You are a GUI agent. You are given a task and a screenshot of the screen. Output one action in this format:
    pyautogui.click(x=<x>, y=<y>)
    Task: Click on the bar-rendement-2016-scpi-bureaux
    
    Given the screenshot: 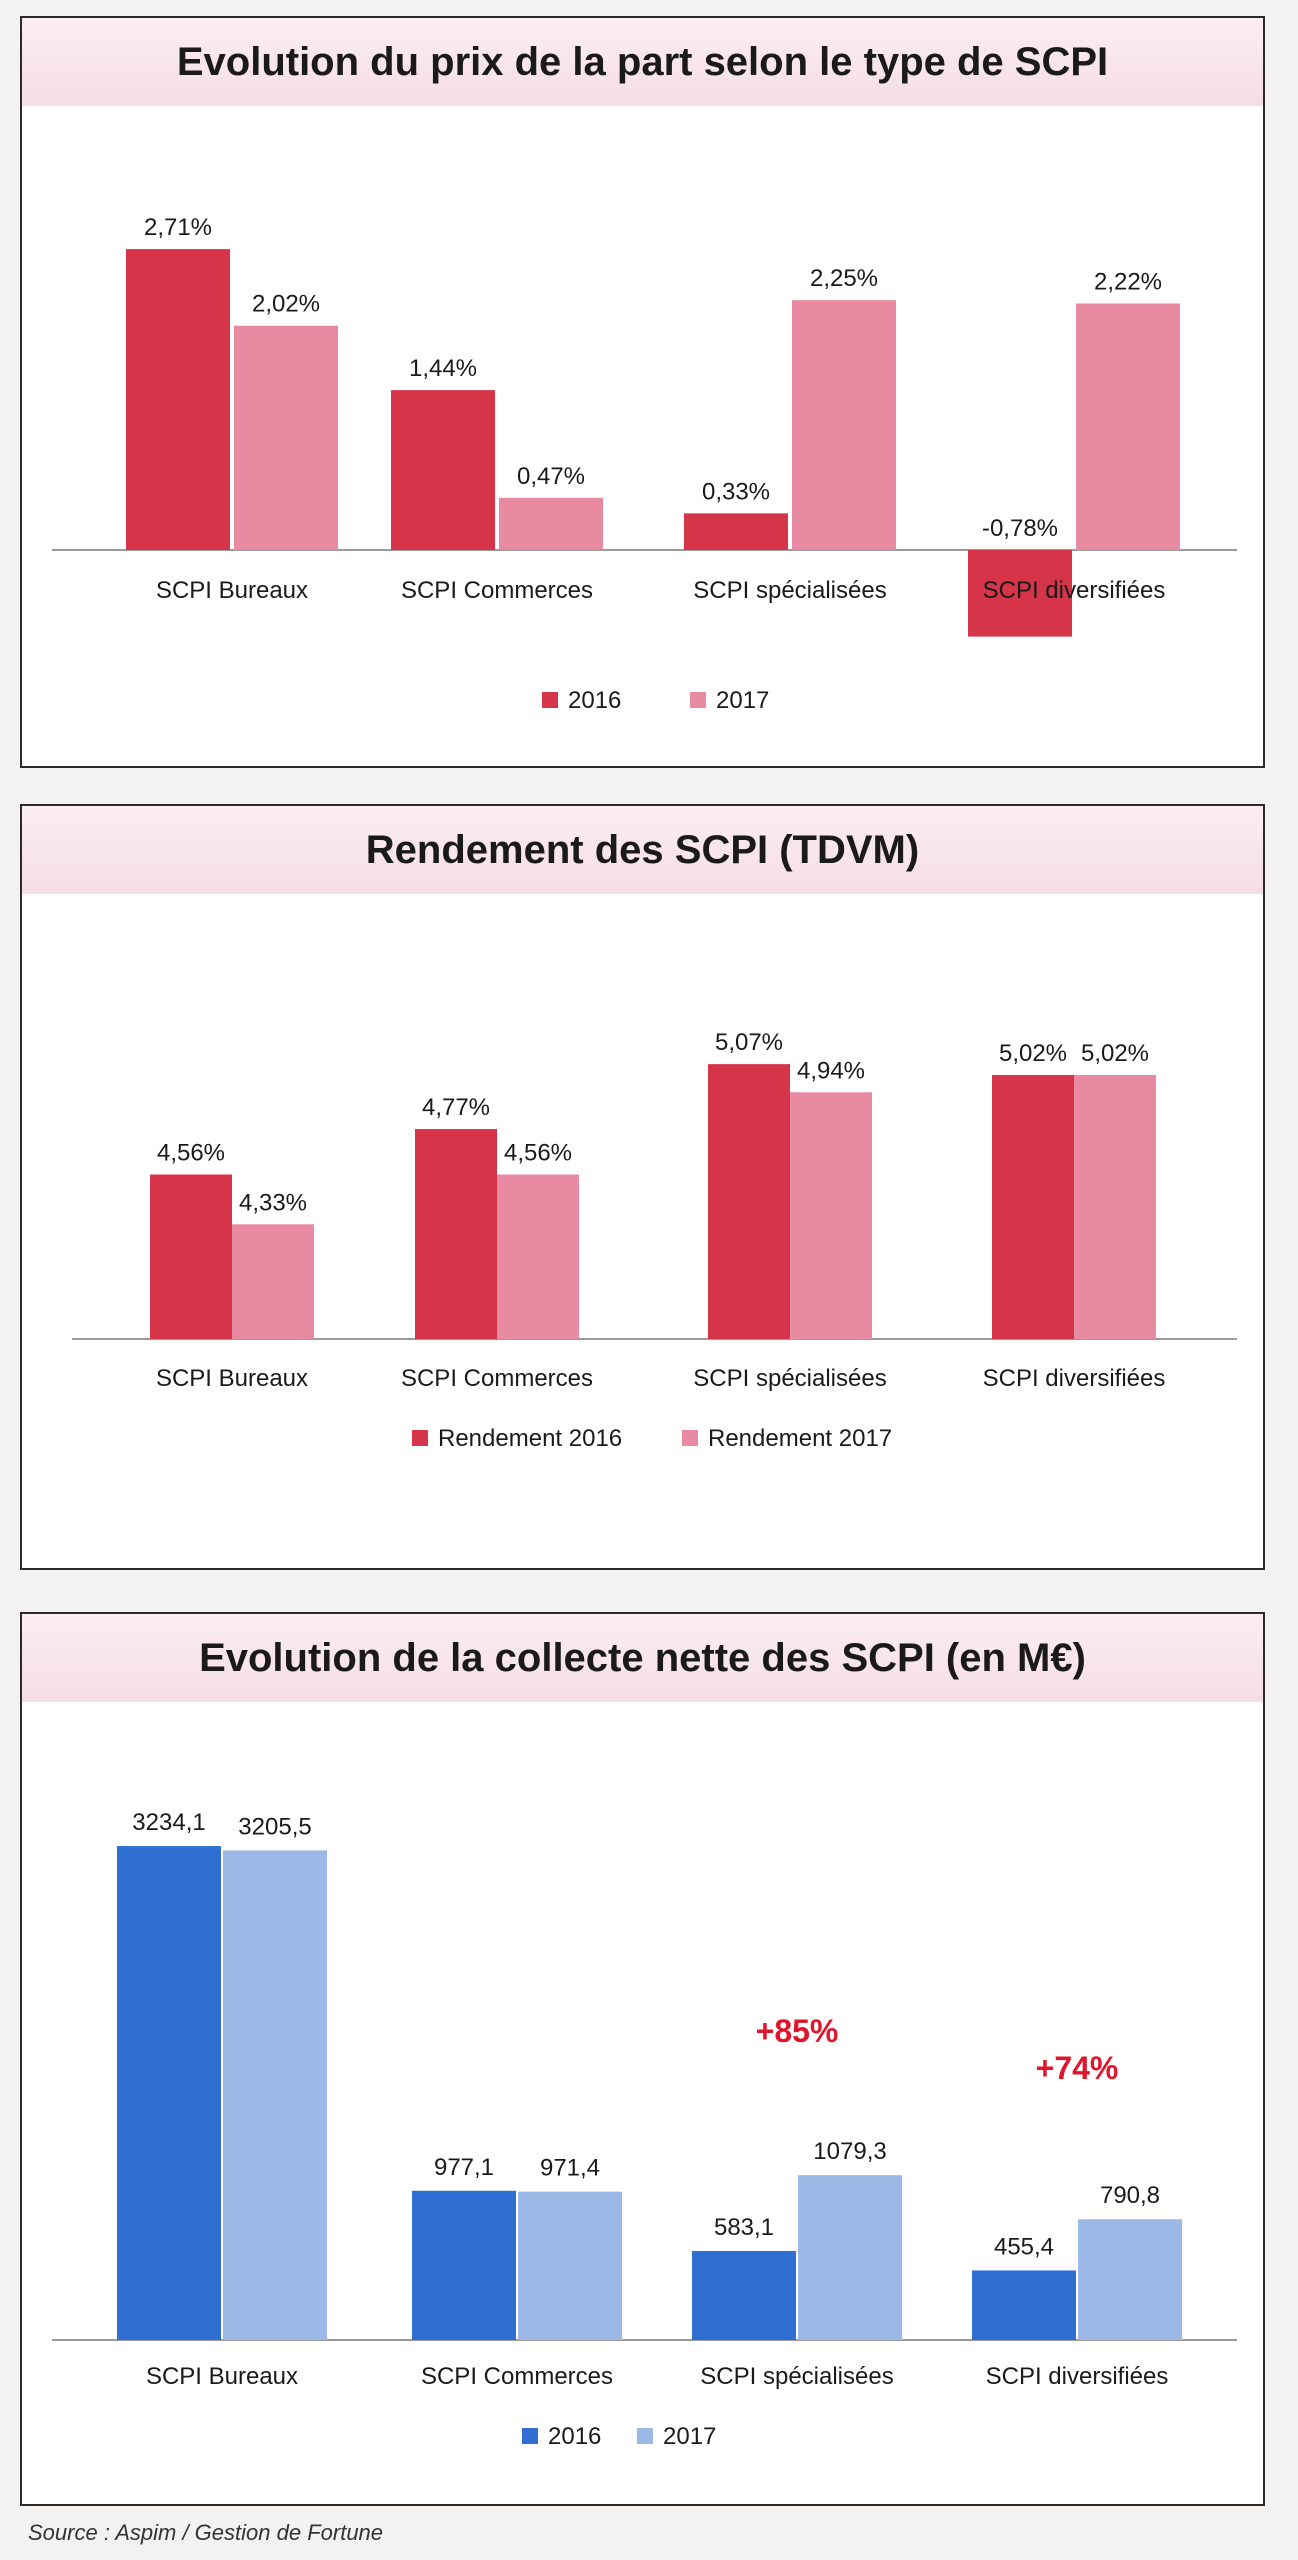 What is the action you would take?
    pyautogui.click(x=191, y=1256)
    